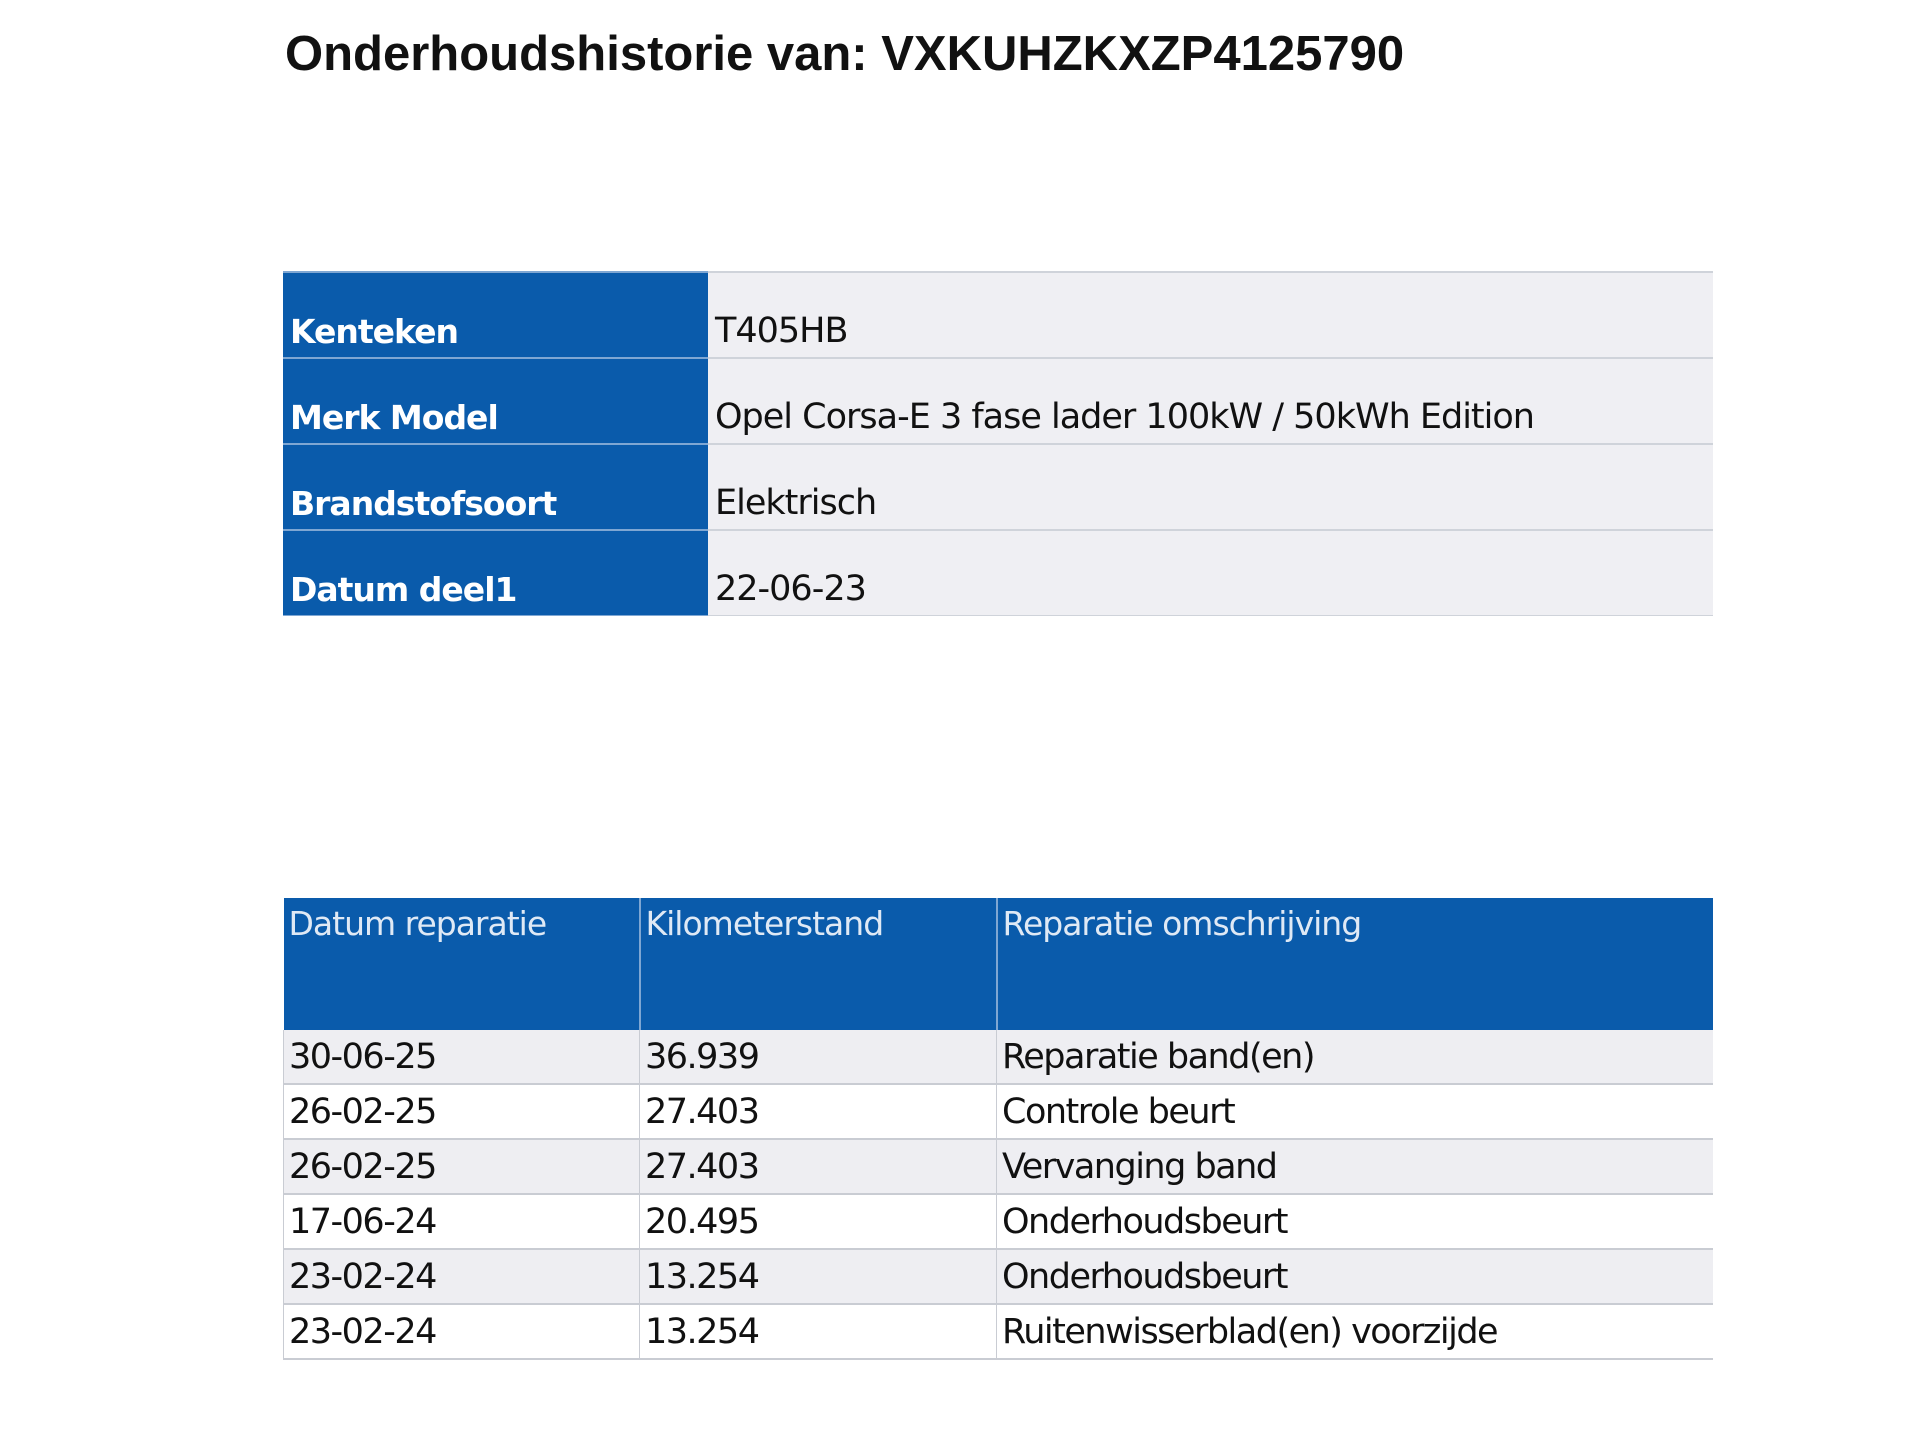 Image resolution: width=1920 pixels, height=1440 pixels. What do you see at coordinates (818, 964) in the screenshot?
I see `column-header-mileage: Kilometerstand` at bounding box center [818, 964].